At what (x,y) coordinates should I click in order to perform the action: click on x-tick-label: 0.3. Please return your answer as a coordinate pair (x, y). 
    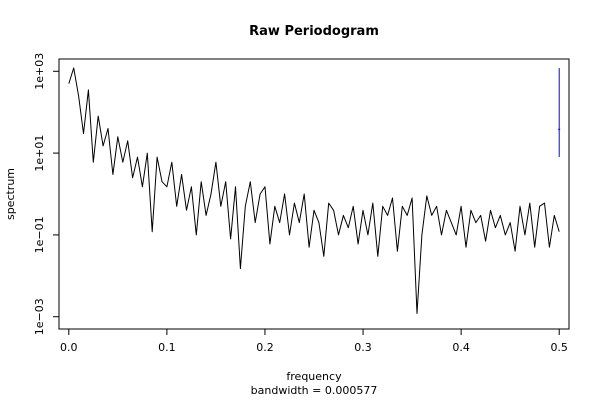
    Looking at the image, I should click on (363, 347).